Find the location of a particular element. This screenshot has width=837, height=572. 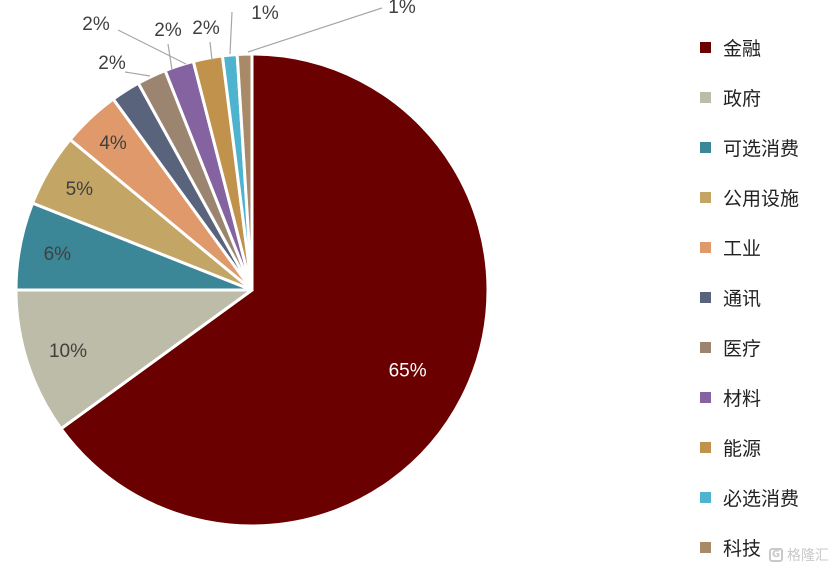

legend-item-consumer-staples: 必选消费 is located at coordinates (765, 497).